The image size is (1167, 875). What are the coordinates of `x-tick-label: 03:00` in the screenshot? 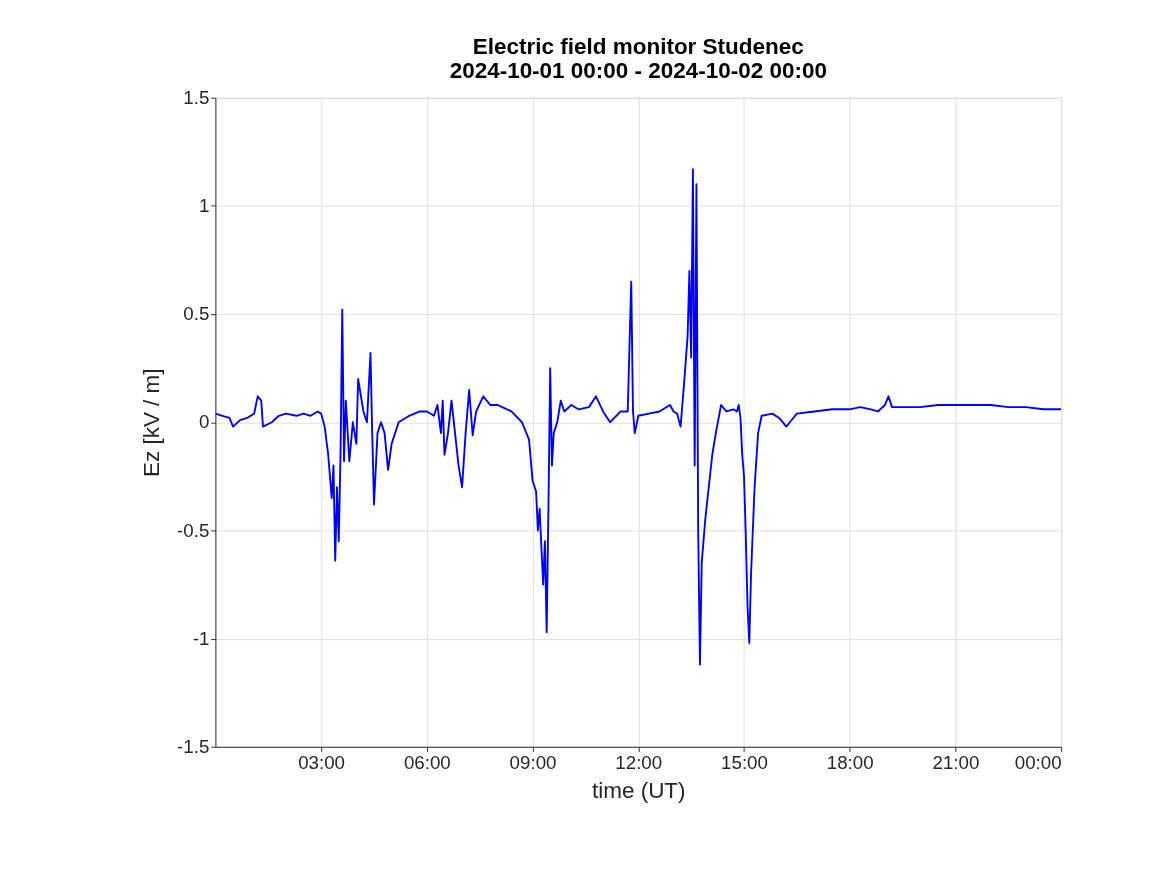 It's located at (322, 762).